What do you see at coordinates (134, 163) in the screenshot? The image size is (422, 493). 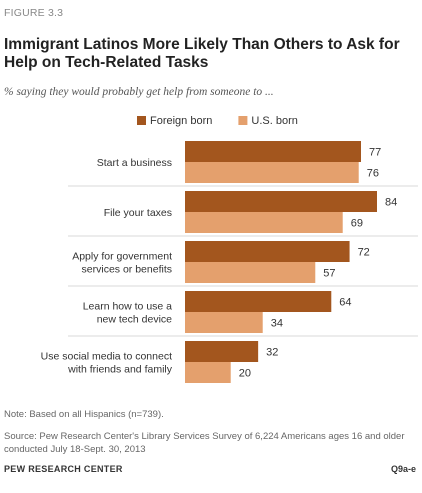 I see `category-label: Start a business` at bounding box center [134, 163].